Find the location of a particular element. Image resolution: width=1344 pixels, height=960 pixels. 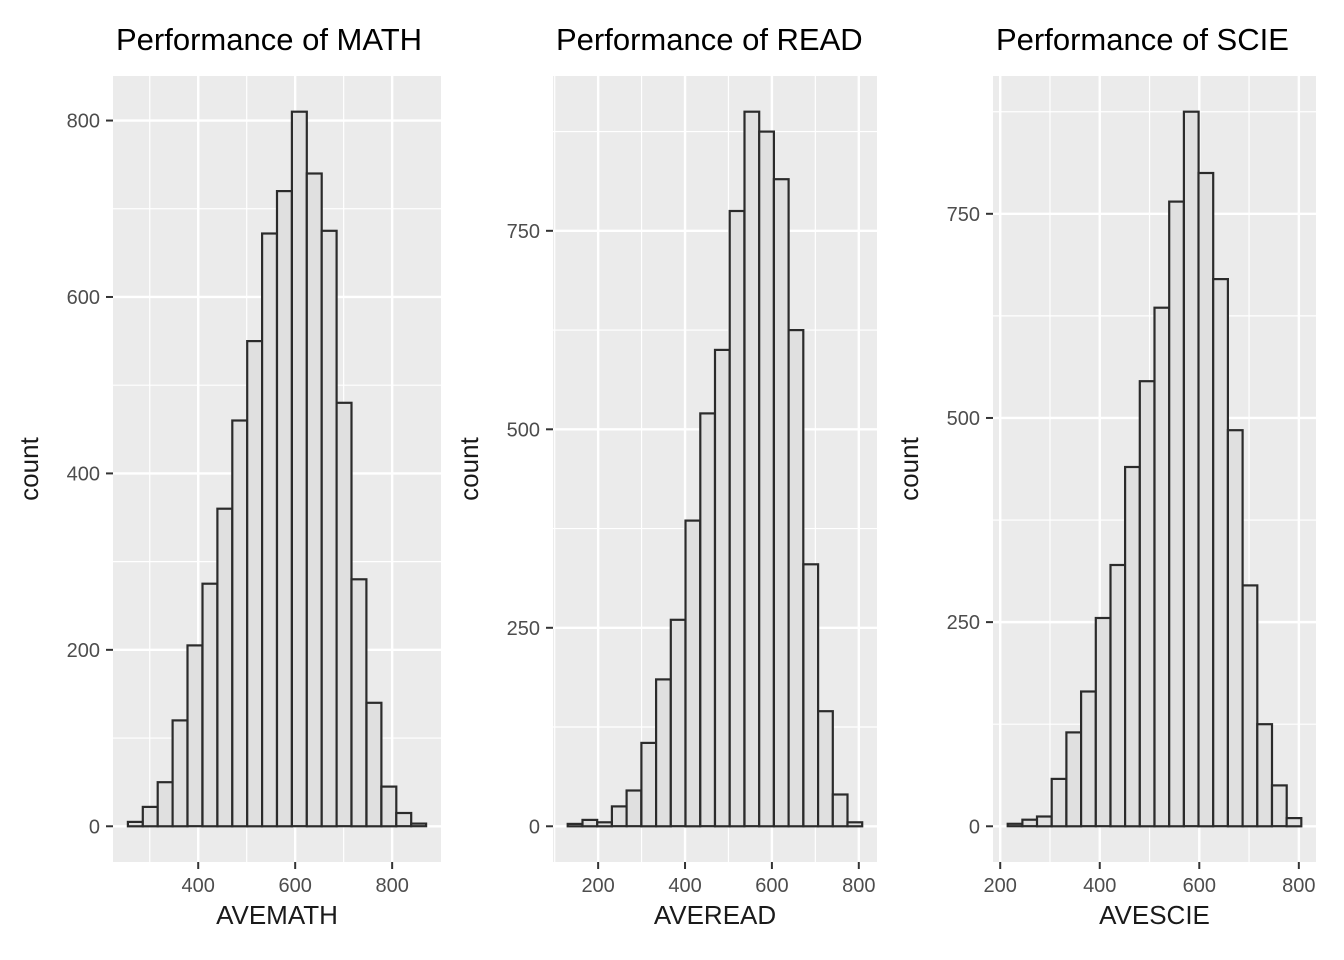

y-tick-label: 800 is located at coordinates (83, 122).